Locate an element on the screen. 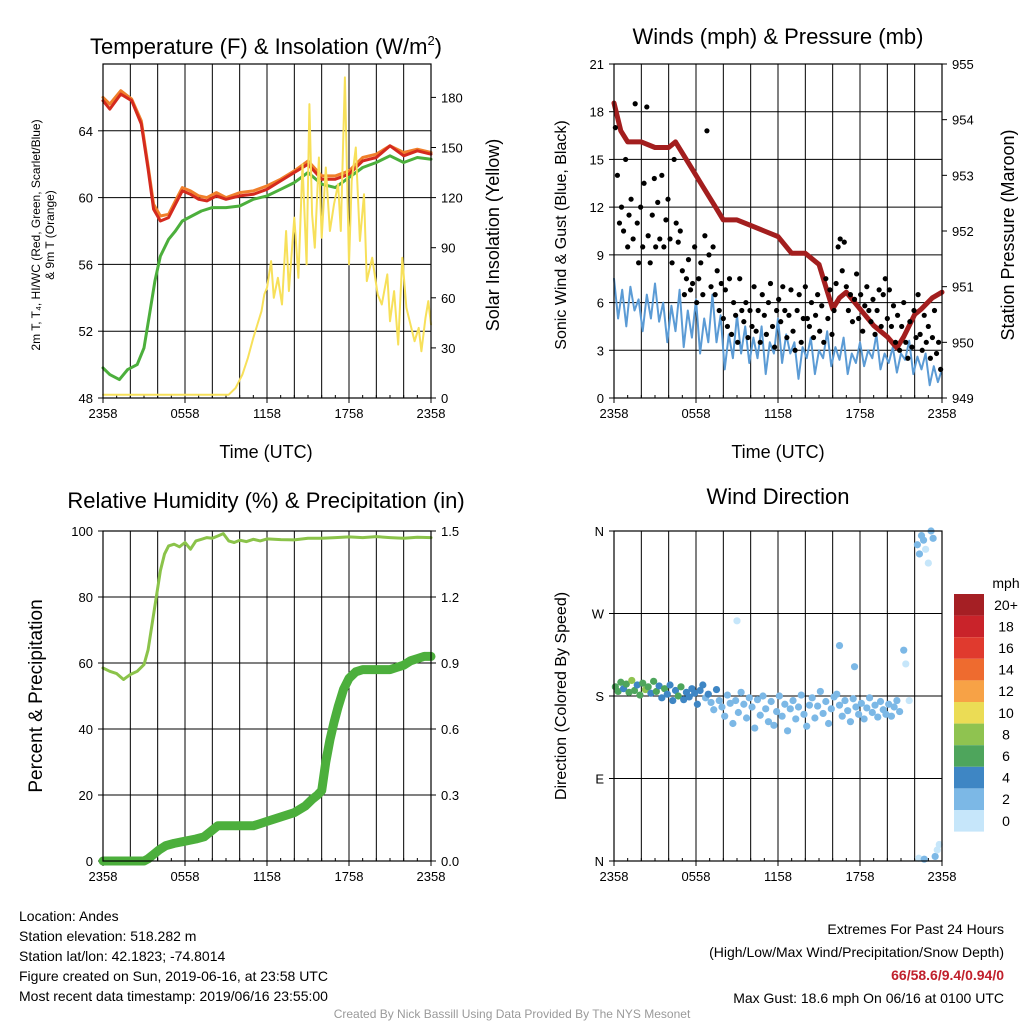 This screenshot has height=1024, width=1024. y-tick-label: 18 is located at coordinates (597, 112).